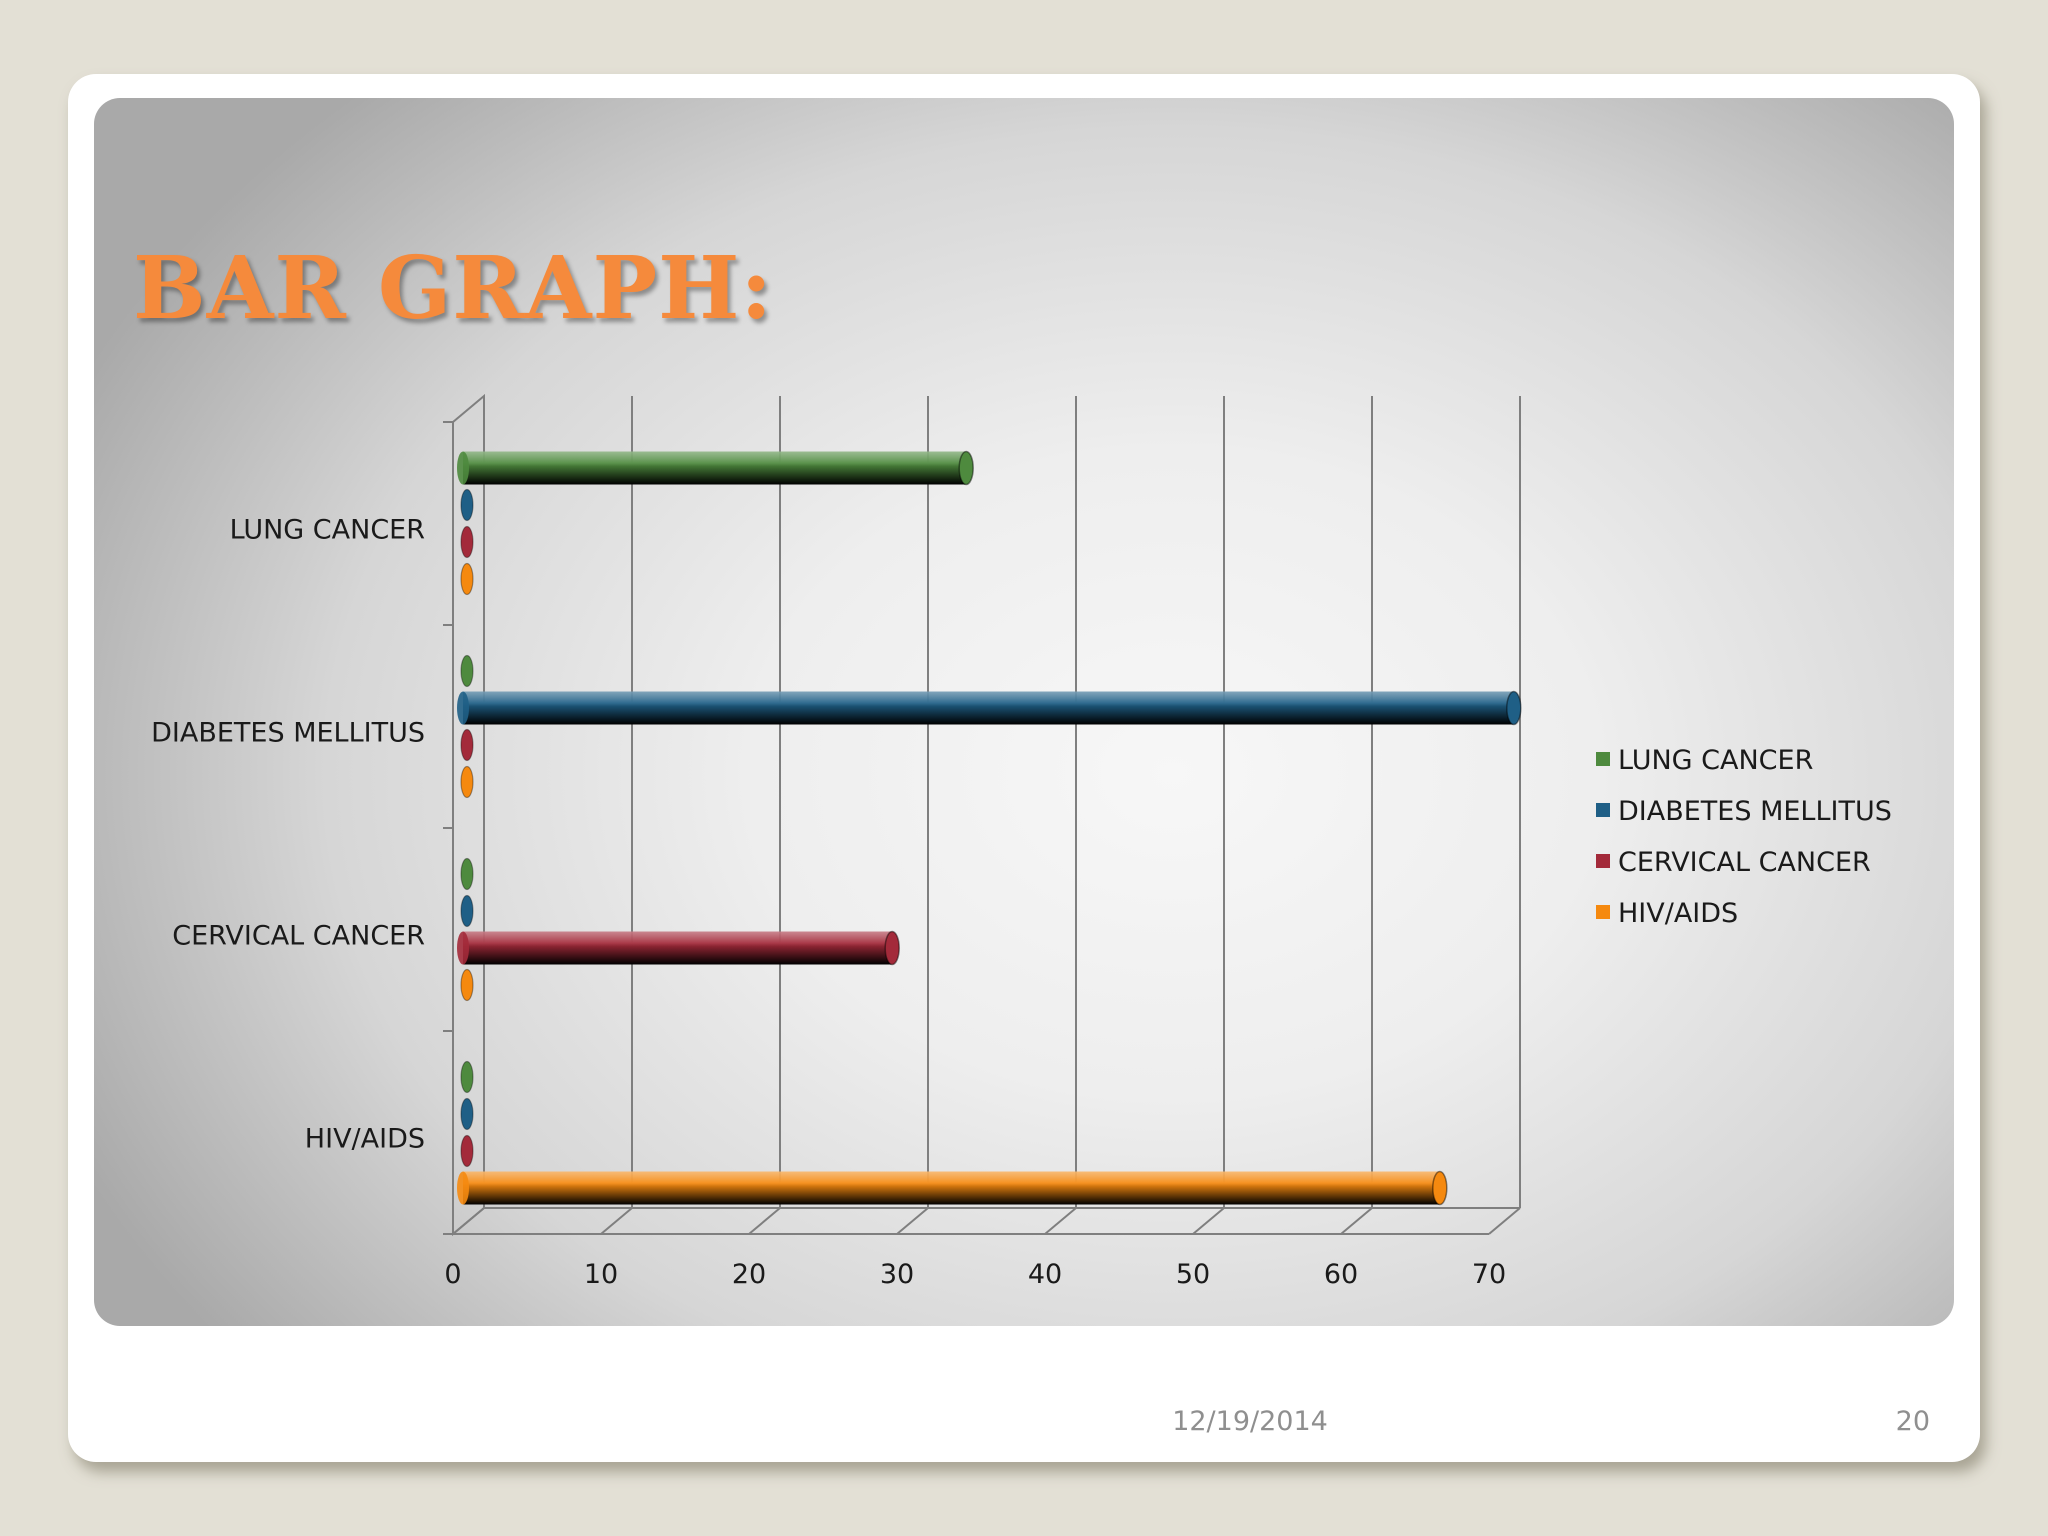  What do you see at coordinates (467, 1077) in the screenshot?
I see `bar-lung-cancer-hiv-aids` at bounding box center [467, 1077].